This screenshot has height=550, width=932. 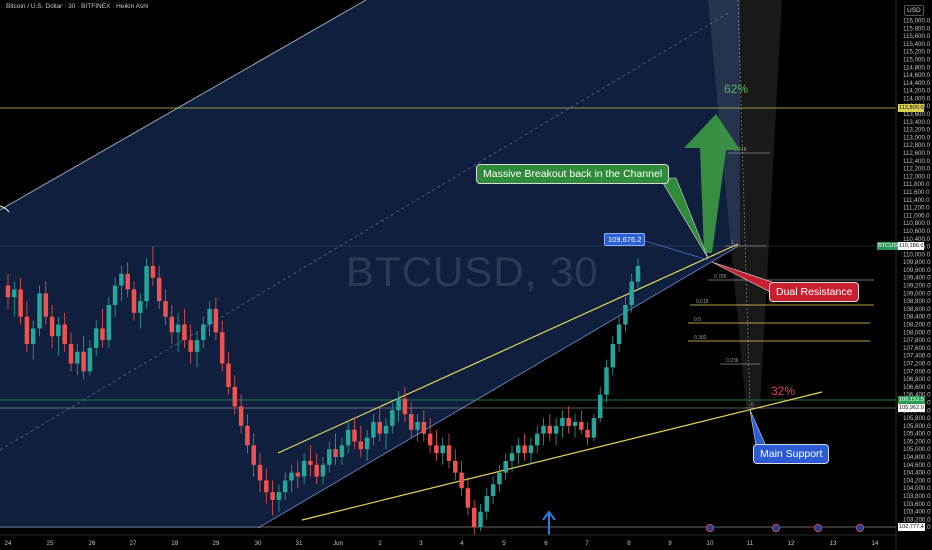 I want to click on dual-resistance-callout: Dual Resistance, so click(x=814, y=292).